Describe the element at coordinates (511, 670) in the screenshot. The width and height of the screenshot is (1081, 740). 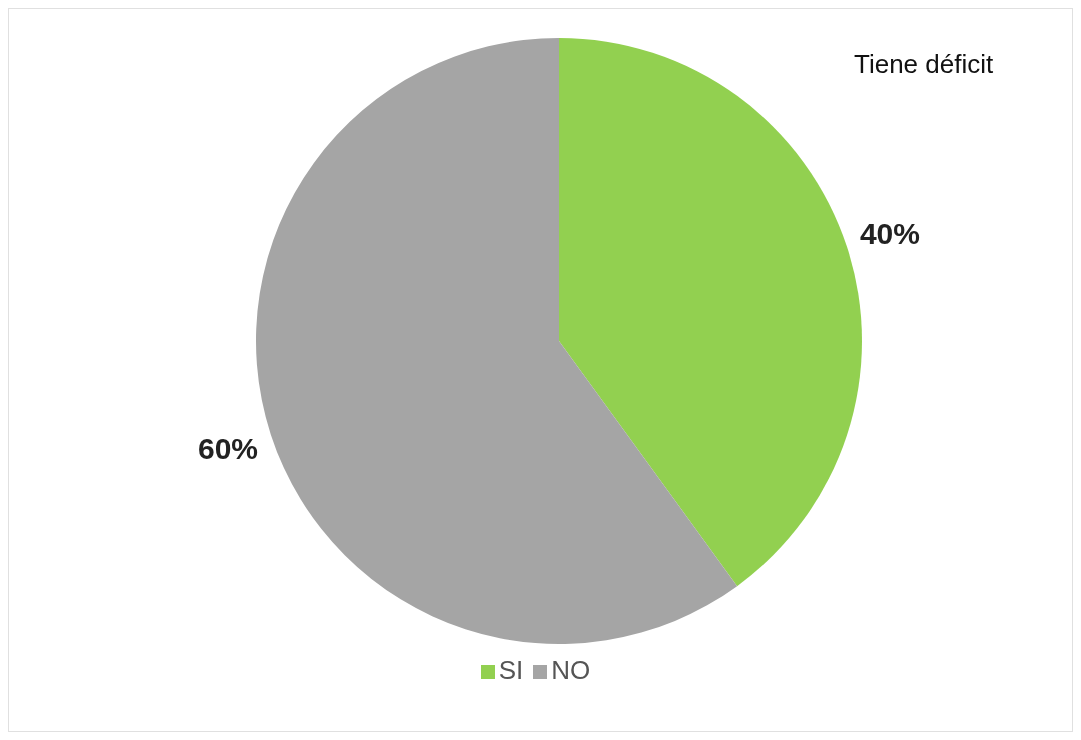
I see `legend-label: SI` at that location.